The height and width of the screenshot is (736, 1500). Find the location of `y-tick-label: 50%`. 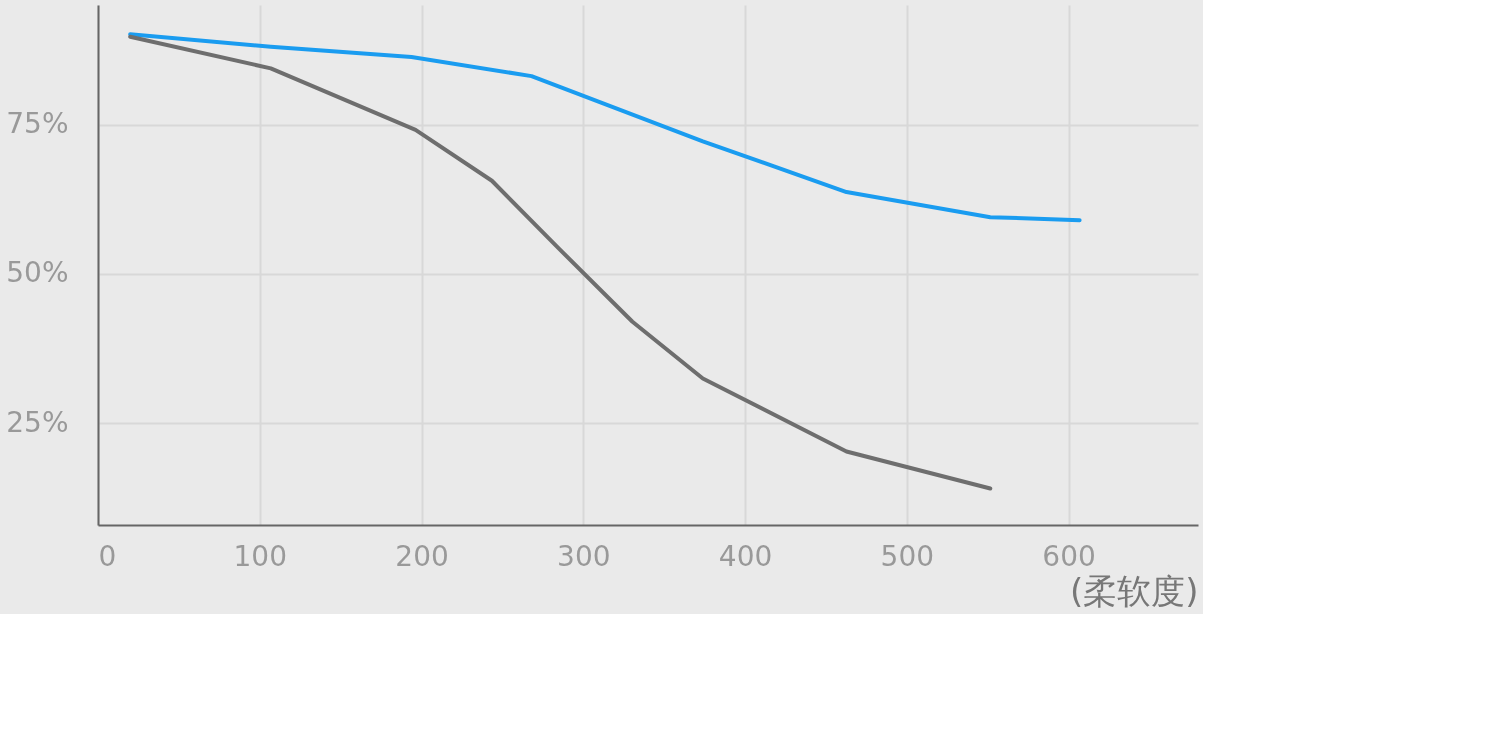

y-tick-label: 50% is located at coordinates (37, 273).